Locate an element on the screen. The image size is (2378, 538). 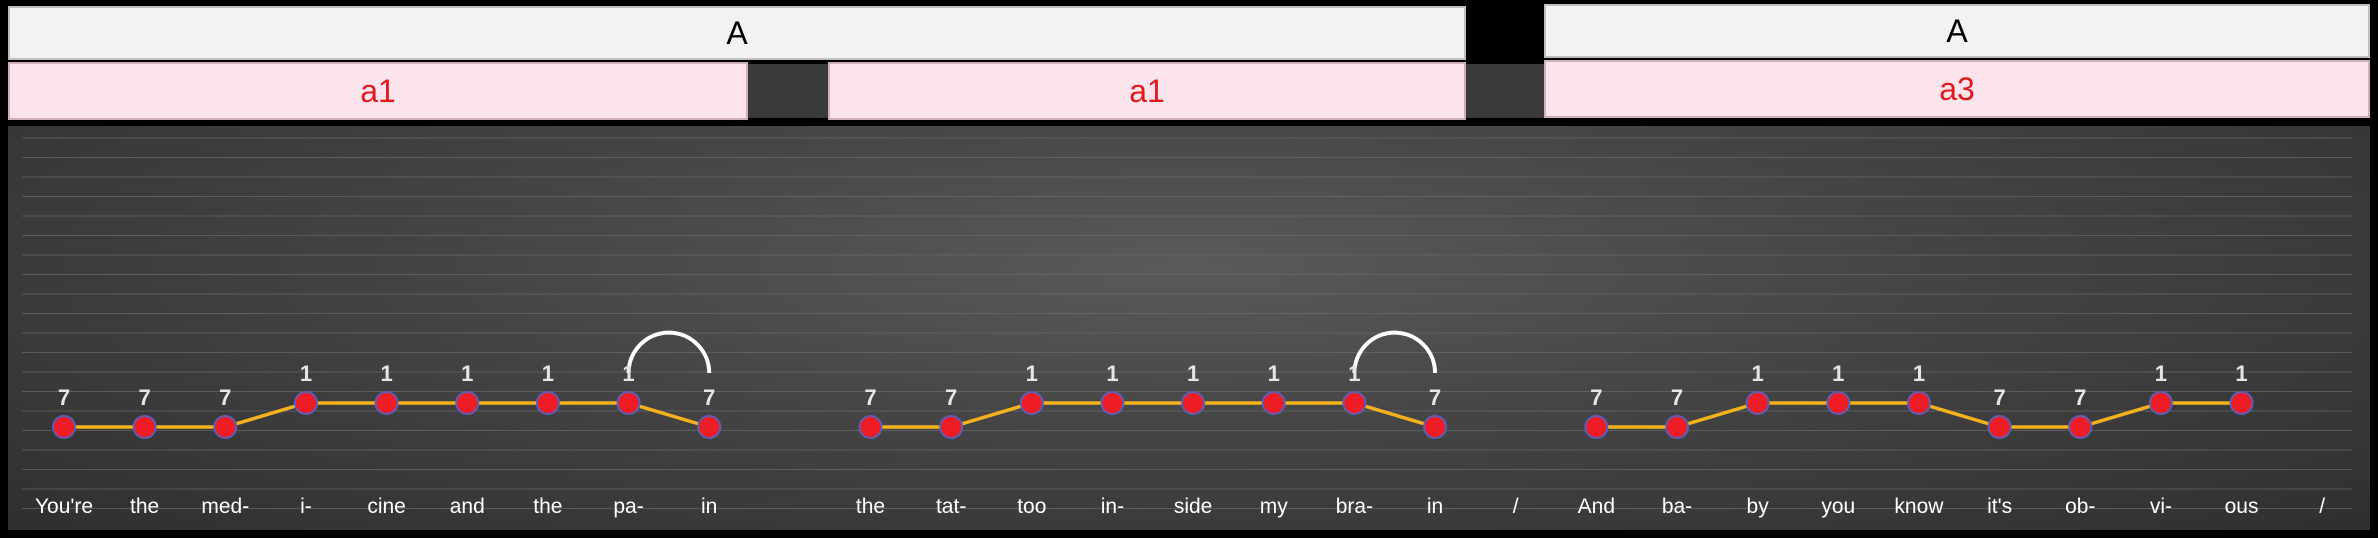
lyric-syllable: tat- is located at coordinates (951, 506).